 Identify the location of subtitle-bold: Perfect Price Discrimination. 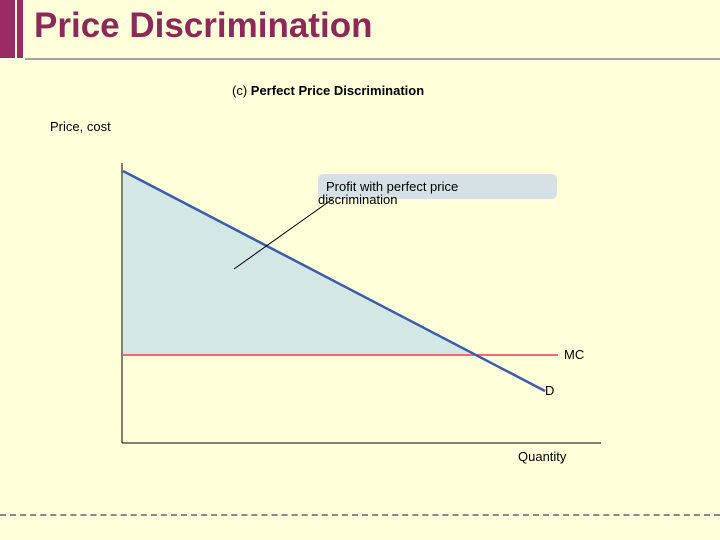
(337, 90).